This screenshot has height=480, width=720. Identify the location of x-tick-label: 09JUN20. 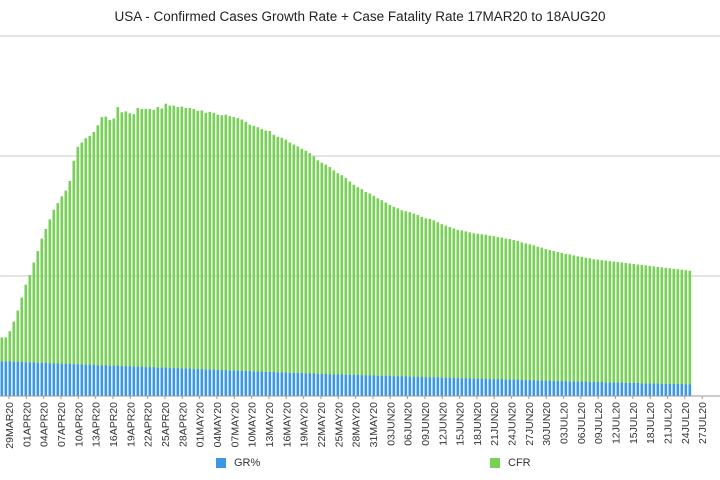
(426, 424).